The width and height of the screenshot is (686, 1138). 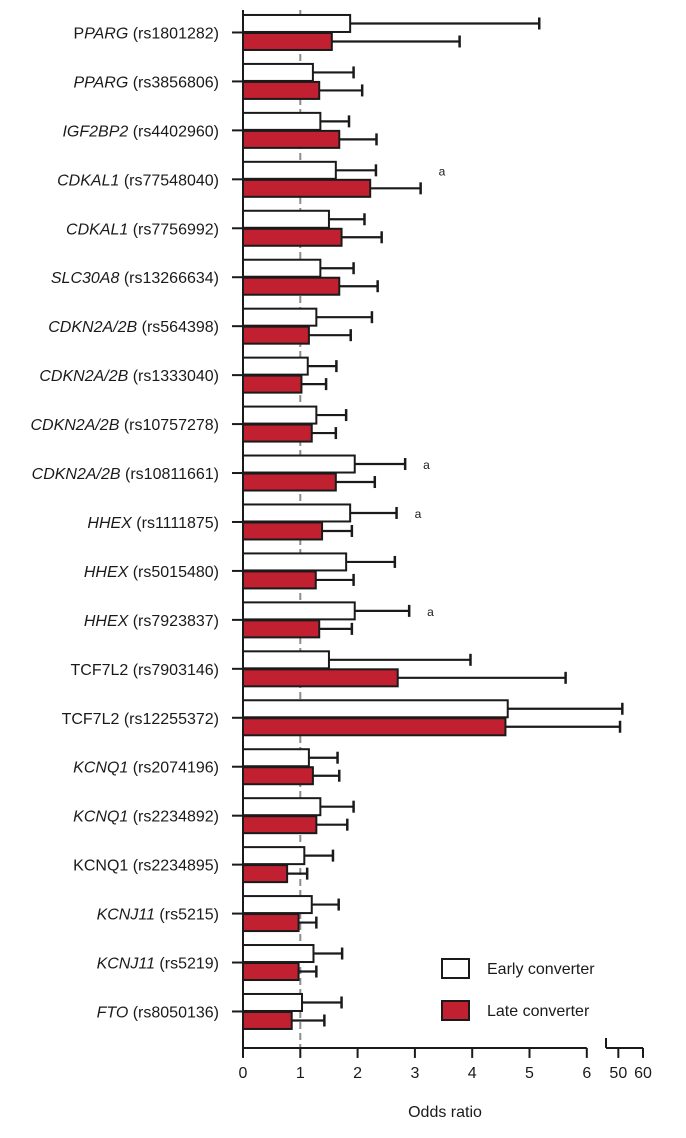 I want to click on category-label: HHEX (rs5015480), so click(x=151, y=572).